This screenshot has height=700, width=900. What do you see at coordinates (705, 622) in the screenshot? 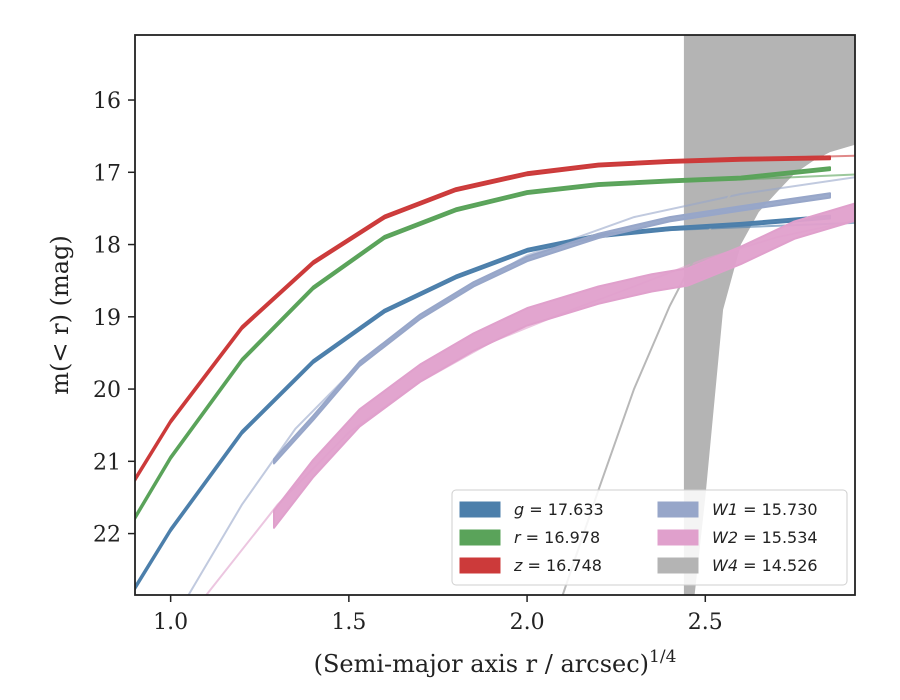
I see `x-tick-label: 2.5` at bounding box center [705, 622].